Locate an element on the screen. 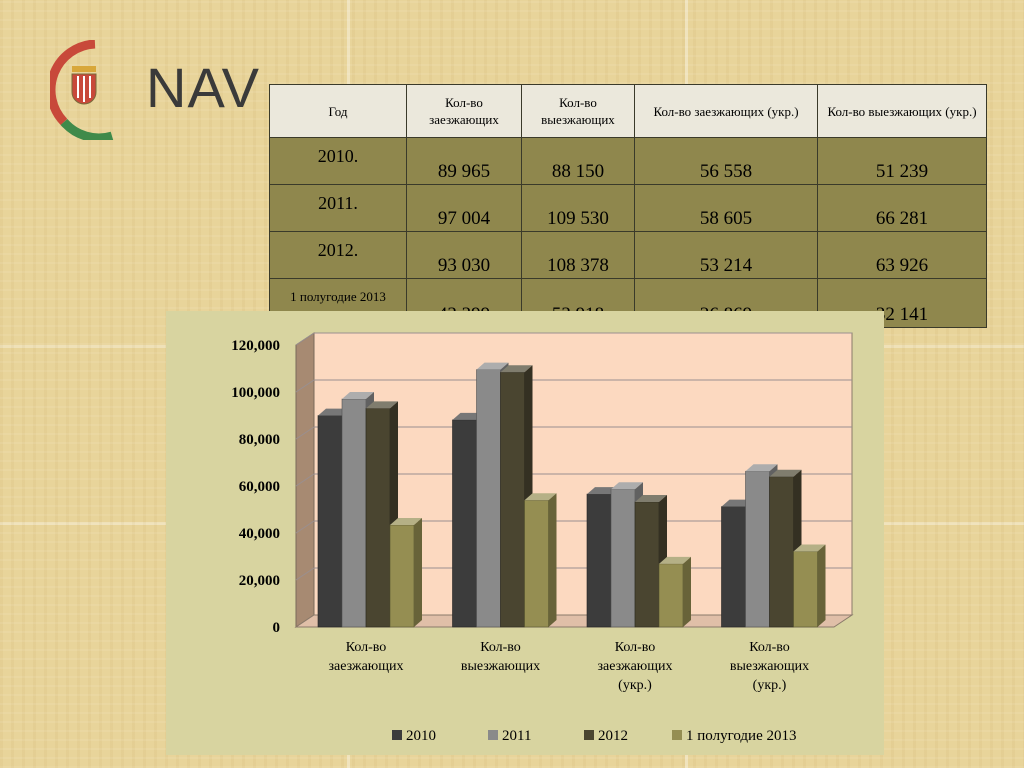  table-header-departures-ukr: Кол-во выезжающих (укр.) is located at coordinates (902, 111).